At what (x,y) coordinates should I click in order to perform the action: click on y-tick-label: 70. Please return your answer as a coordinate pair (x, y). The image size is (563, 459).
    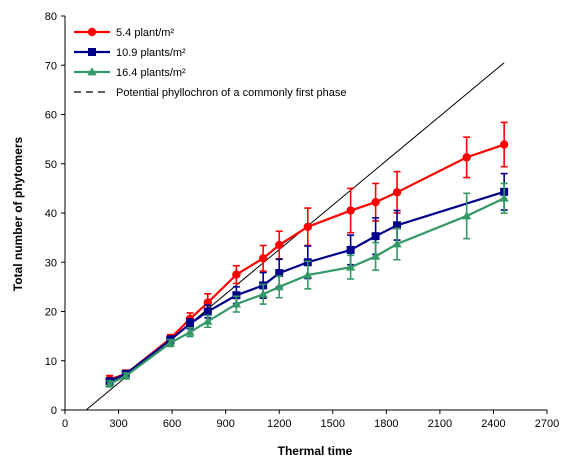
    Looking at the image, I should click on (51, 66).